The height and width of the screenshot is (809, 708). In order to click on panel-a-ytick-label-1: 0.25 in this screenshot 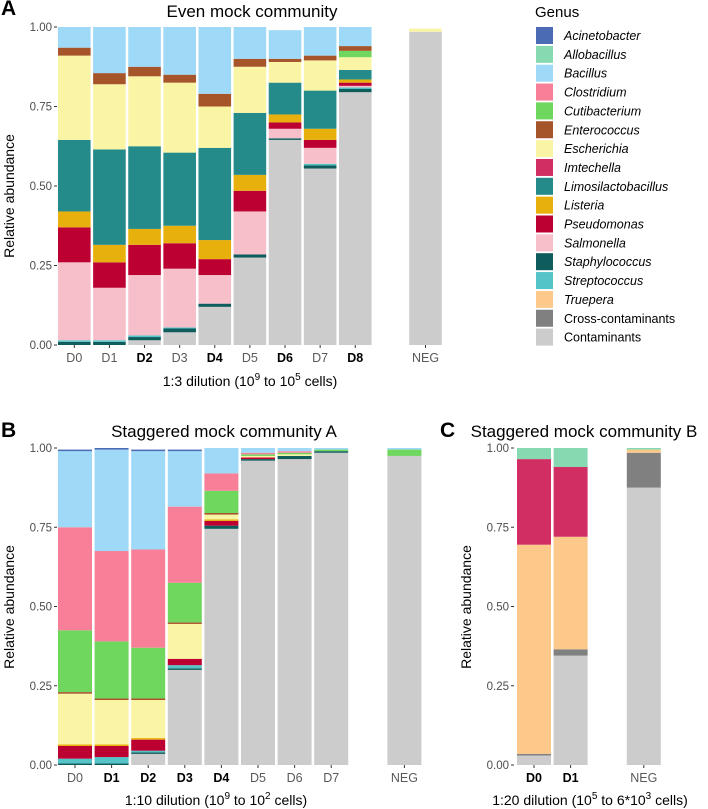, I will do `click(41, 267)`.